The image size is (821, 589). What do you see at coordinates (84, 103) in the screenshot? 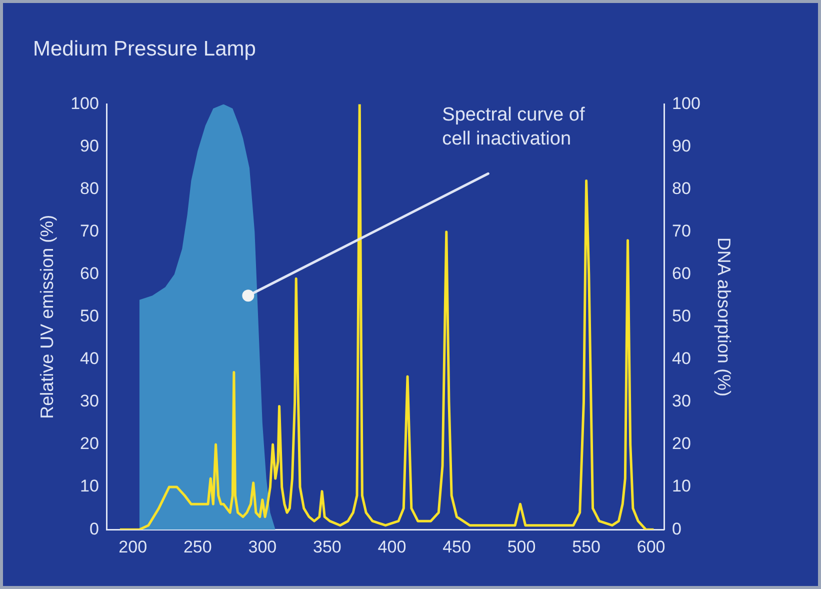
I see `y-tick-label: 100` at bounding box center [84, 103].